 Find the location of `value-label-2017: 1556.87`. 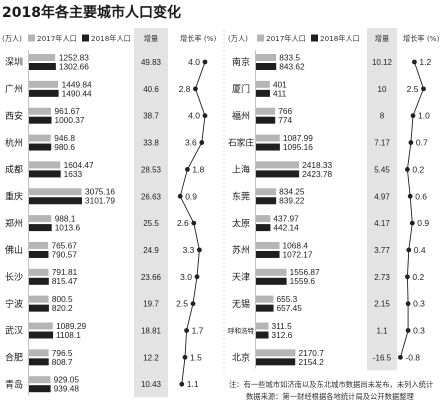

value-label-2017: 1556.87 is located at coordinates (305, 272).